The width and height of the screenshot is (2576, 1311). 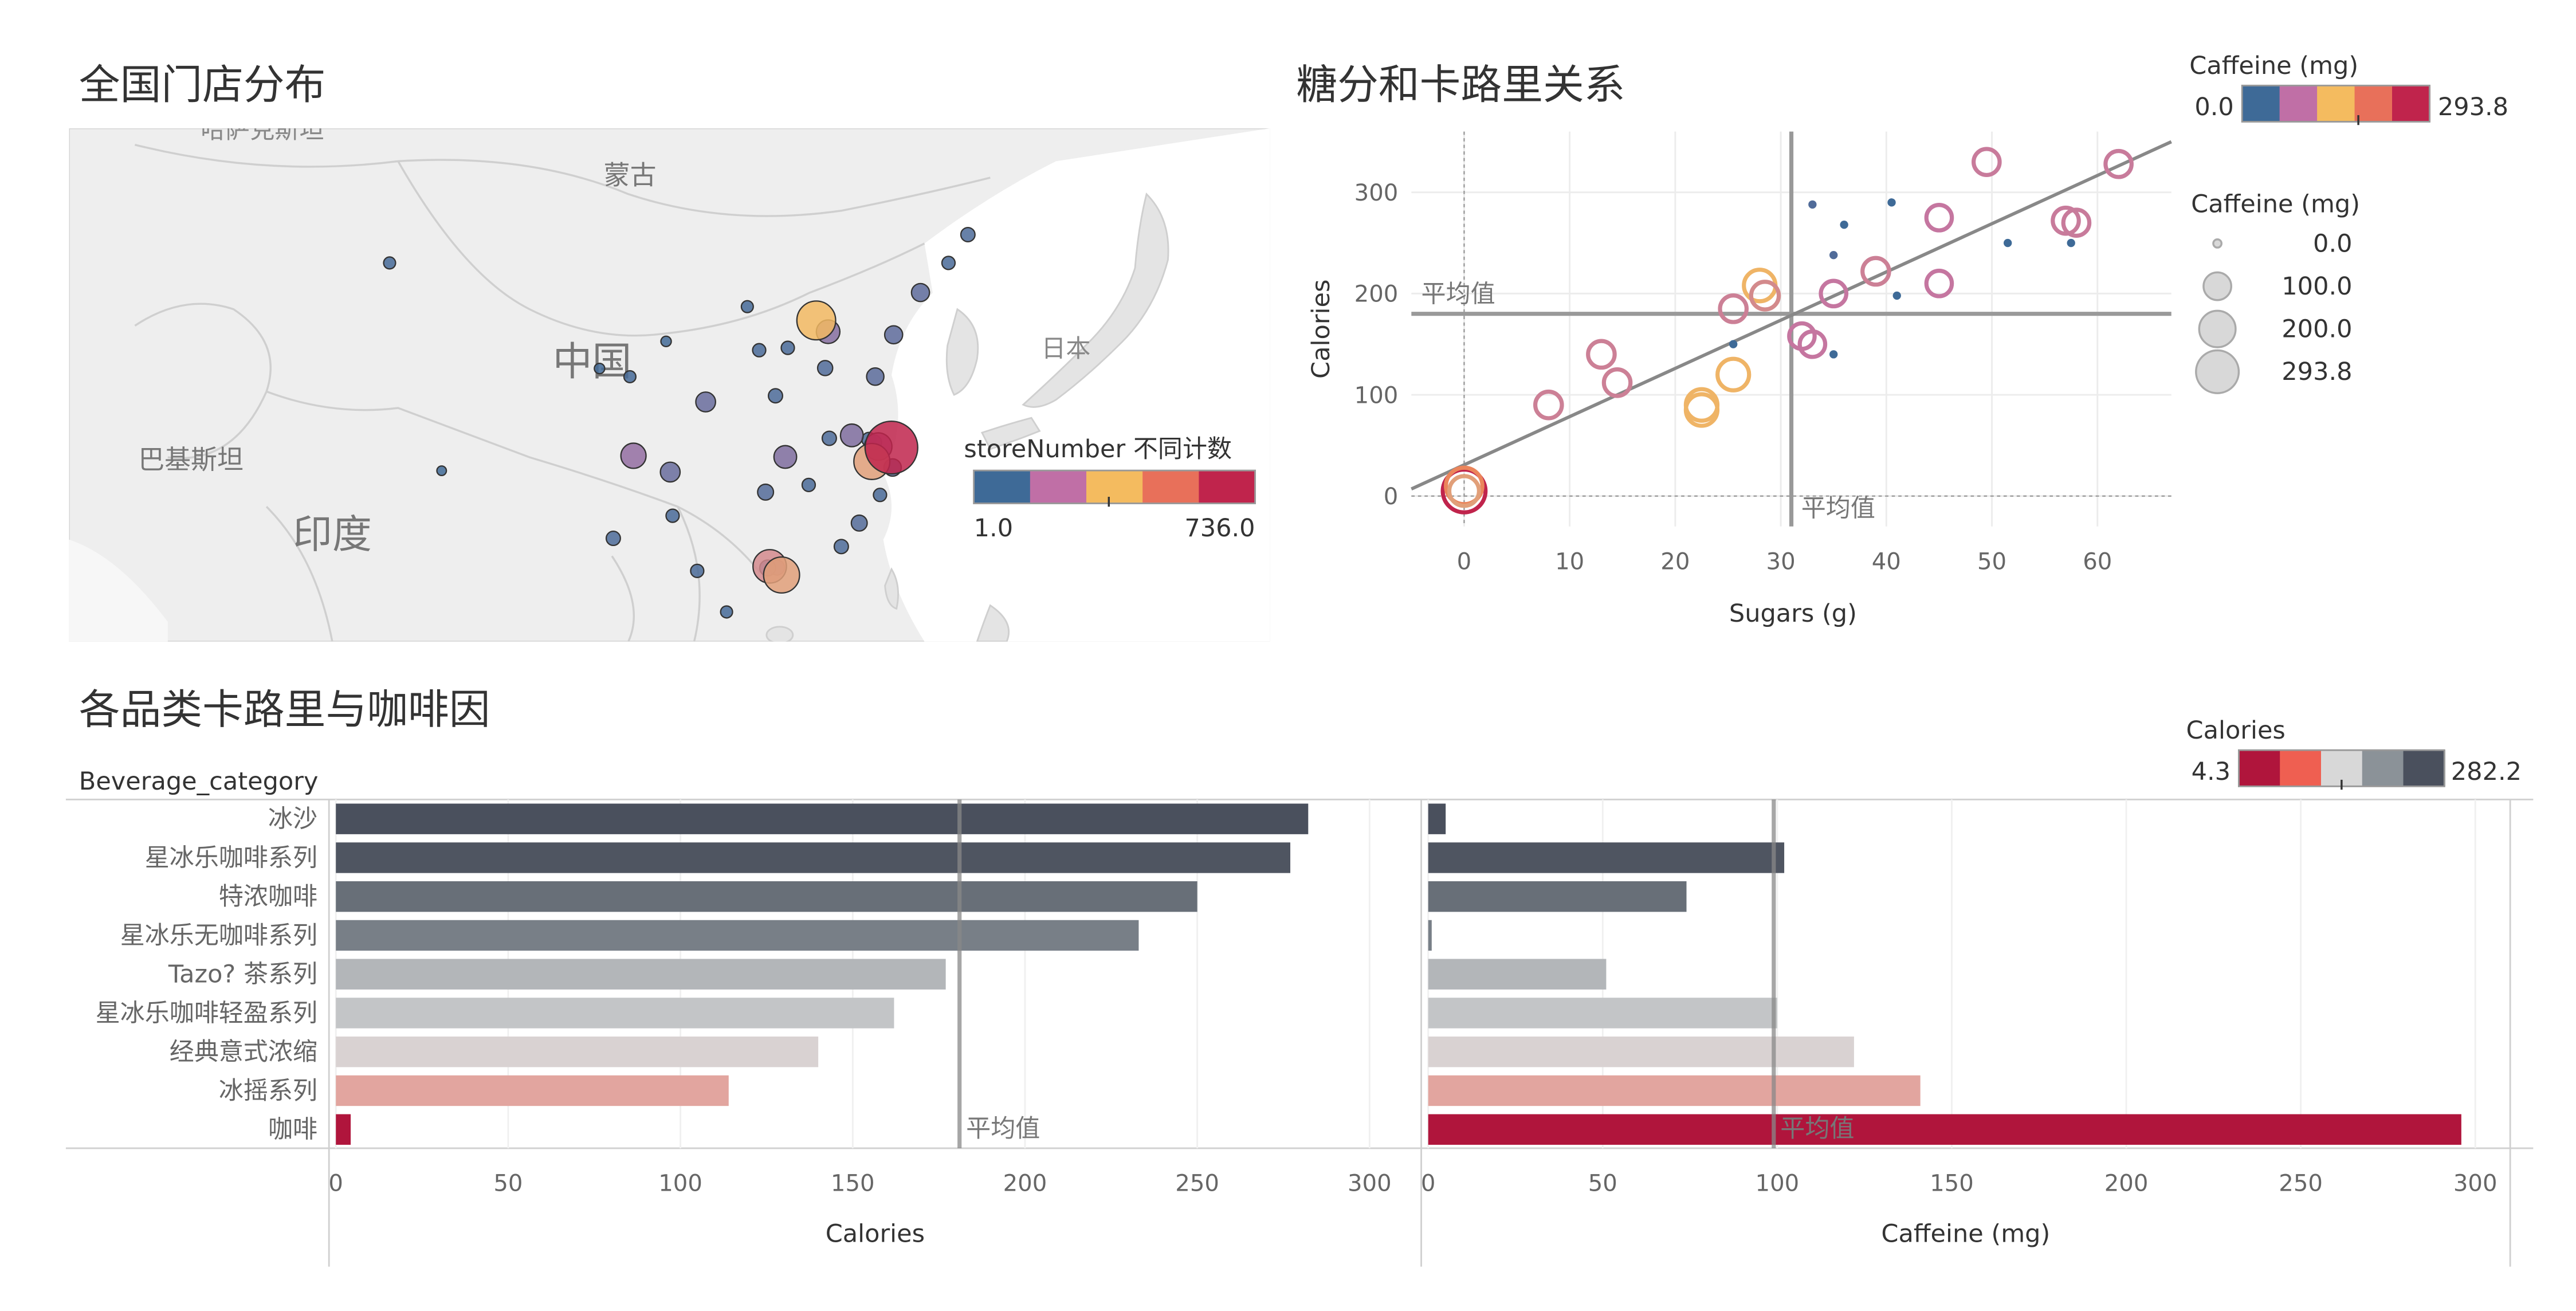 I want to click on bar-legend: Calories 4.3 282.2, so click(x=2354, y=753).